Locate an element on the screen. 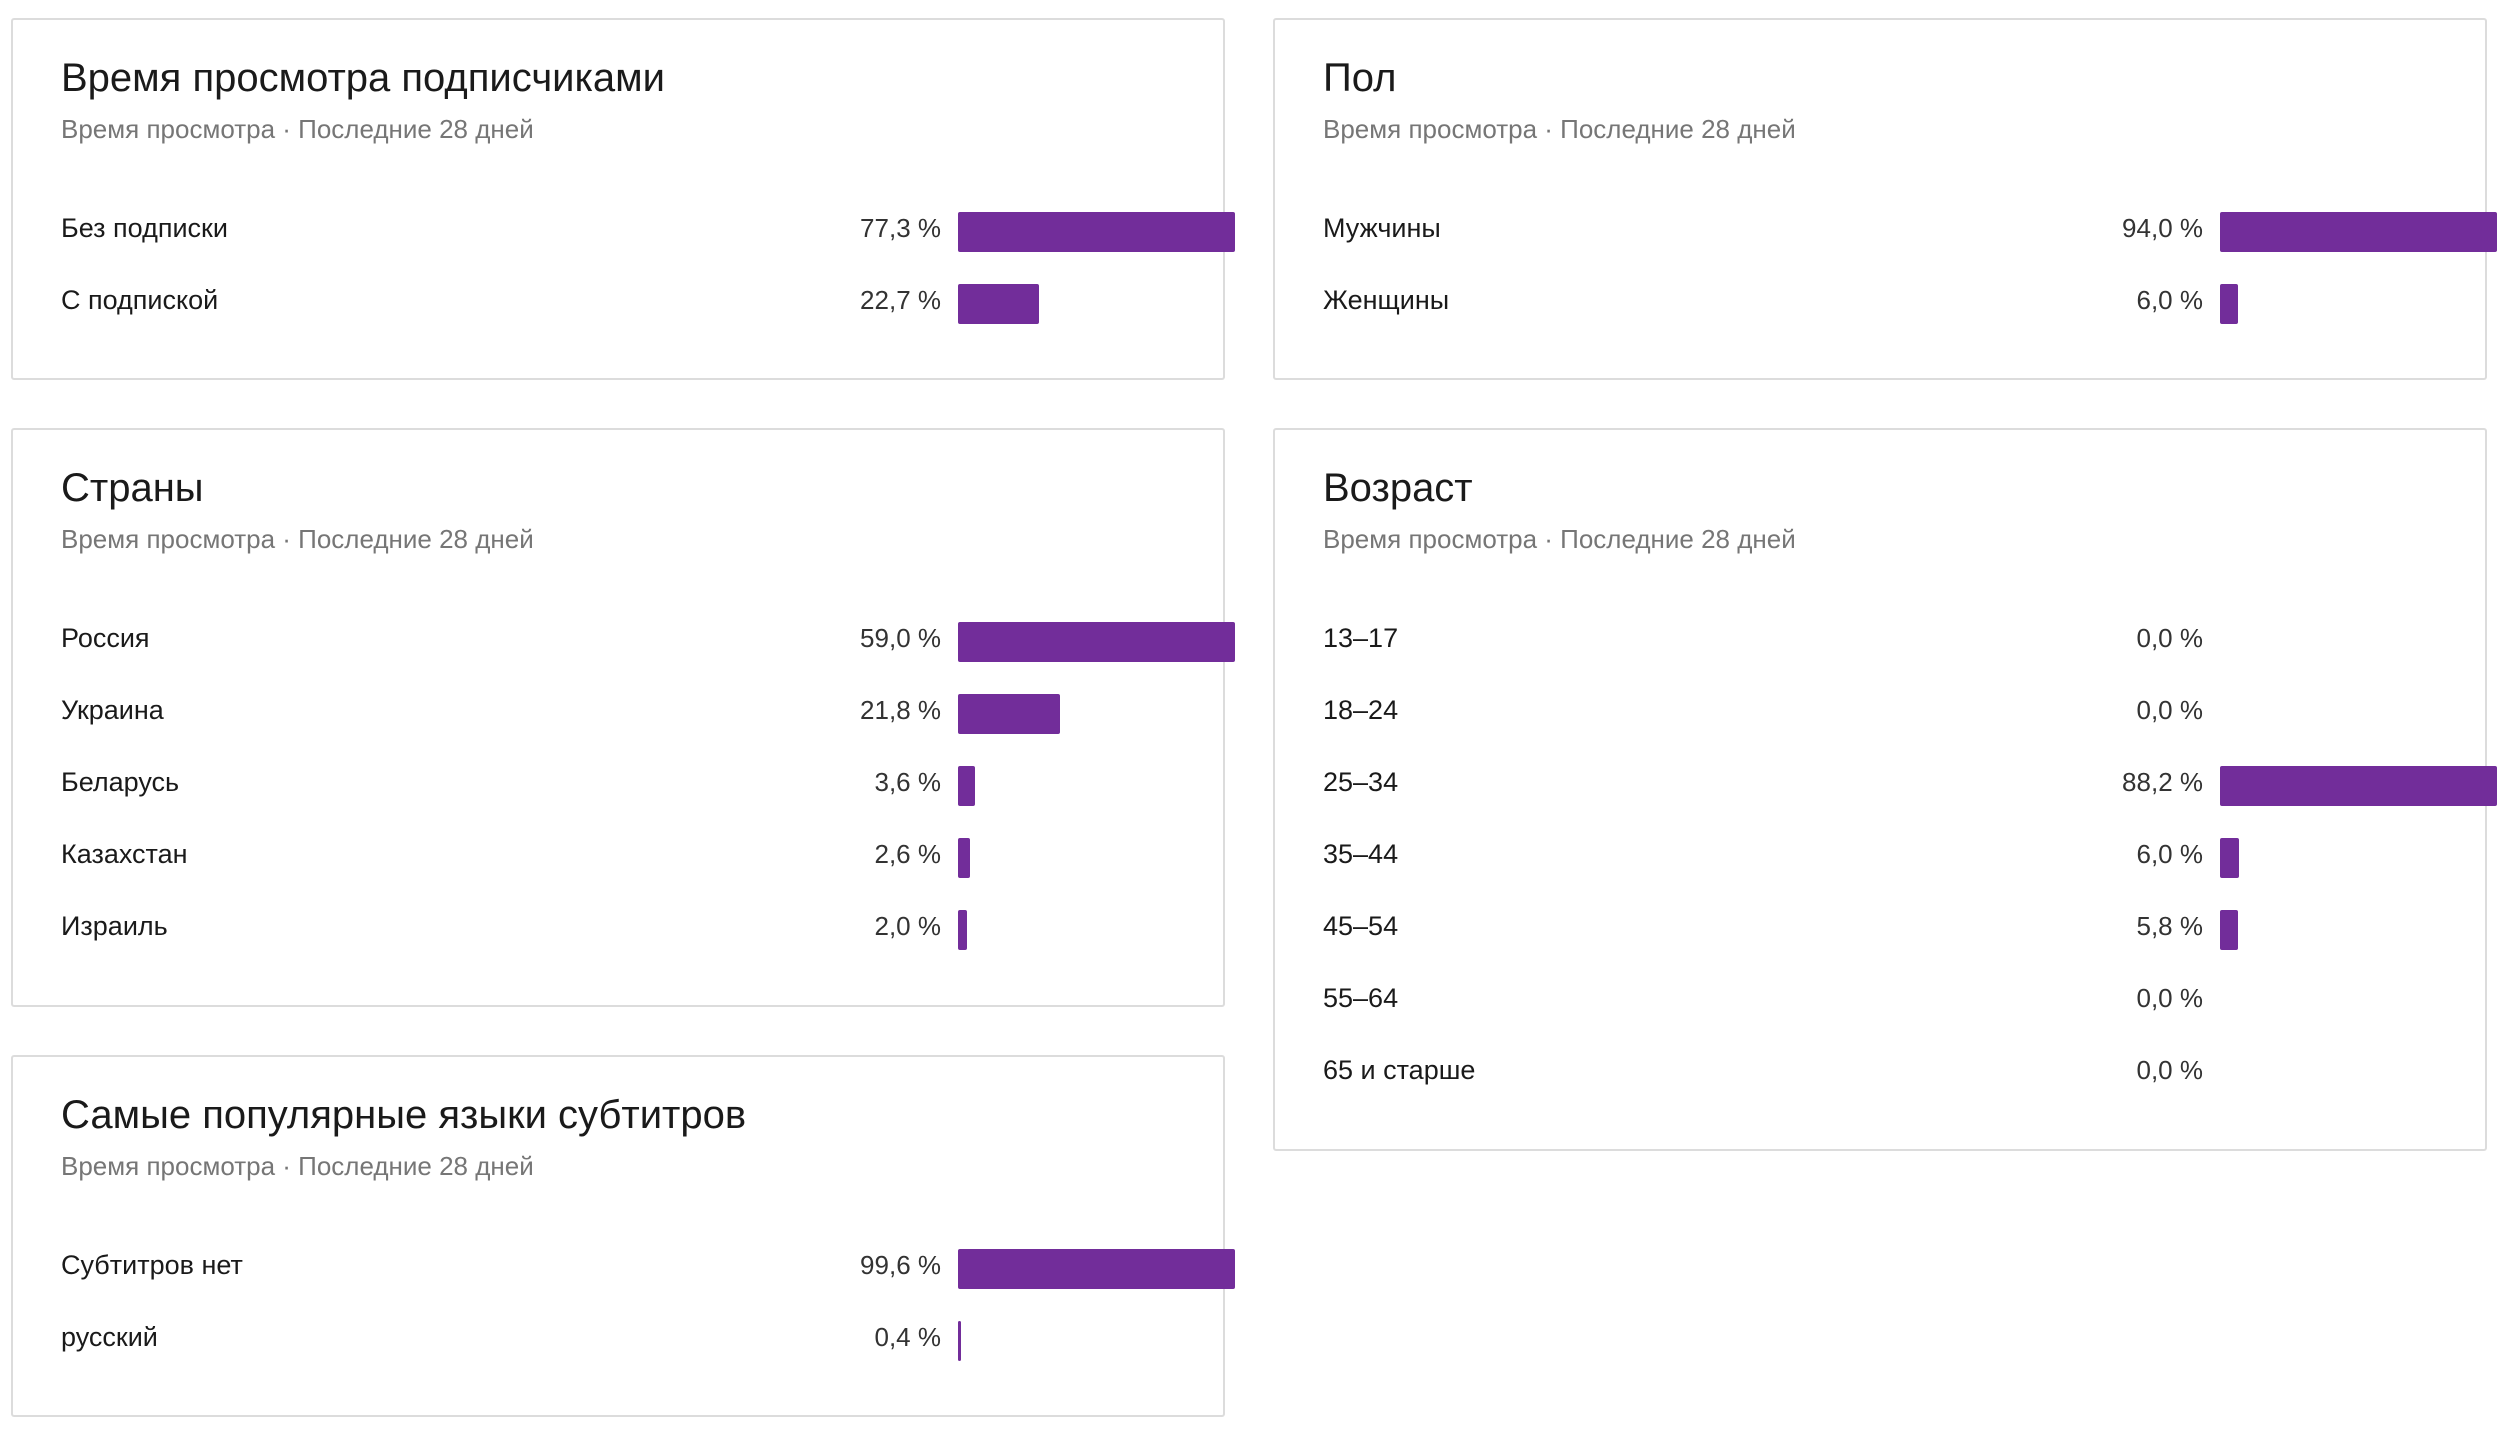  card-title: Самые популярные языки субтитров is located at coordinates (404, 1115).